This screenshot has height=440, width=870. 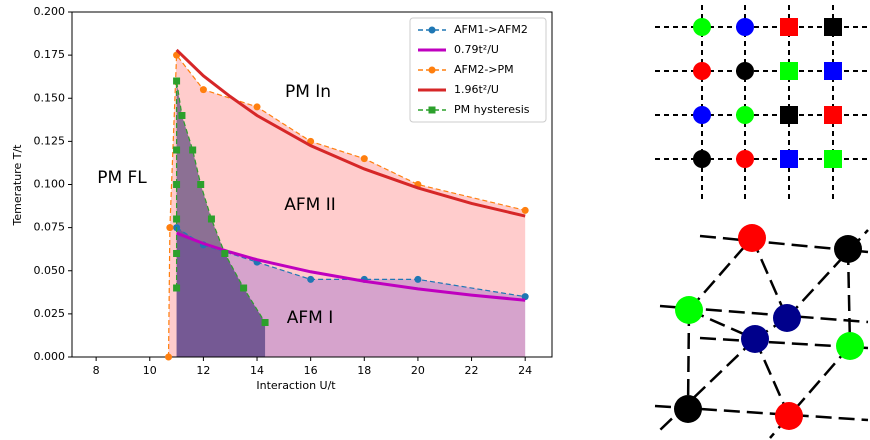 I want to click on y-tick-label: 0.050, so click(x=50, y=270).